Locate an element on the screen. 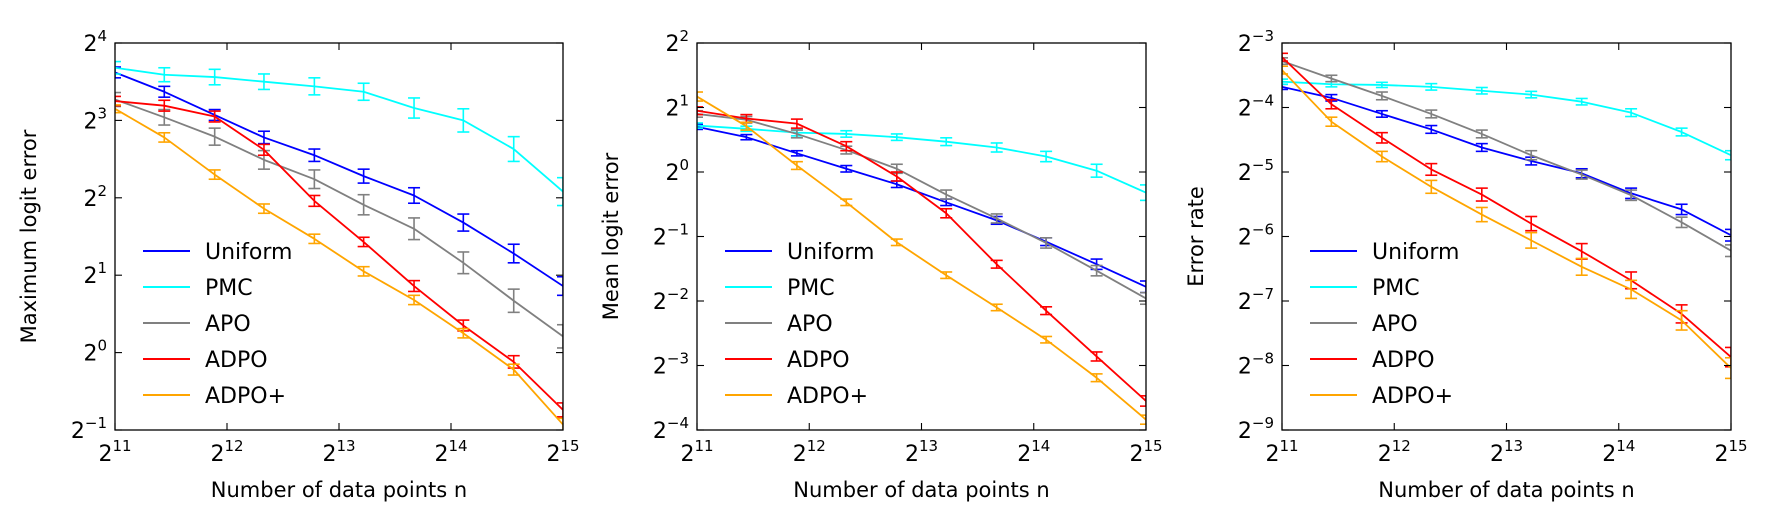 This screenshot has height=532, width=1771. y-tick-label-exp: −4 is located at coordinates (678, 423).